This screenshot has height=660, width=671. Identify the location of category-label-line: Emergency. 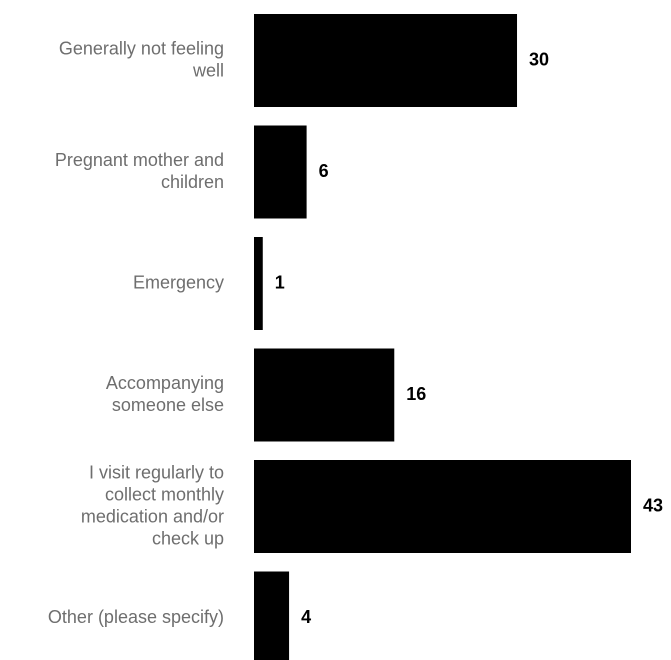
(178, 282).